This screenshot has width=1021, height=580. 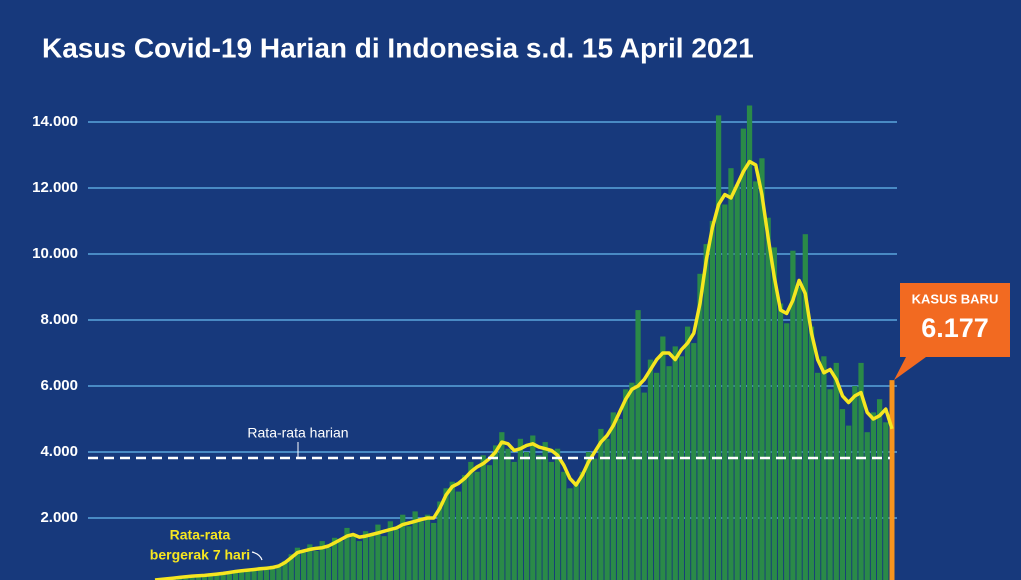 What do you see at coordinates (257, 556) in the screenshot?
I see `annotation-arrow` at bounding box center [257, 556].